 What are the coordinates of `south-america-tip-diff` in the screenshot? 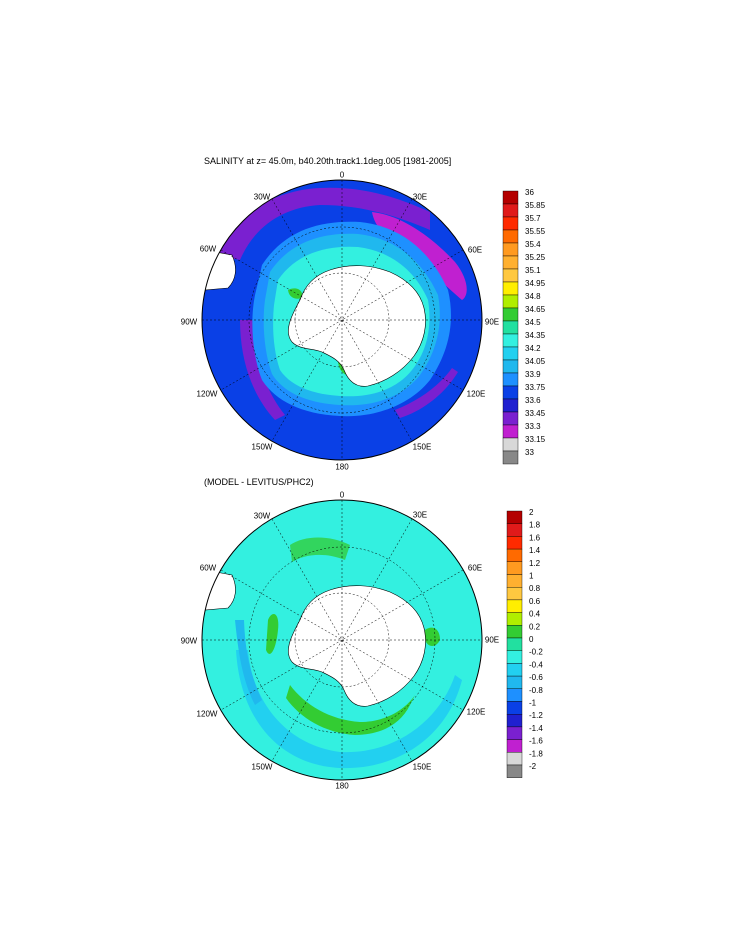 It's located at (220, 590).